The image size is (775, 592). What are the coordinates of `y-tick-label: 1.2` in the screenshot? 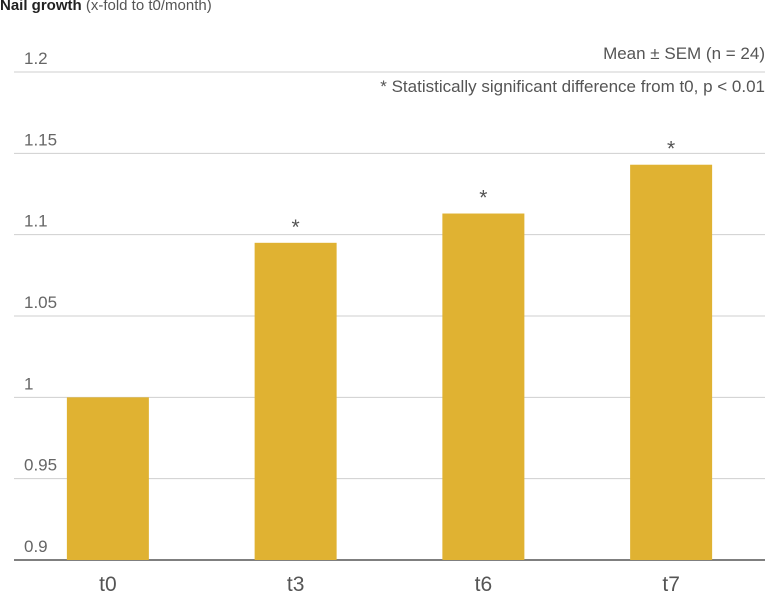 It's located at (36, 58).